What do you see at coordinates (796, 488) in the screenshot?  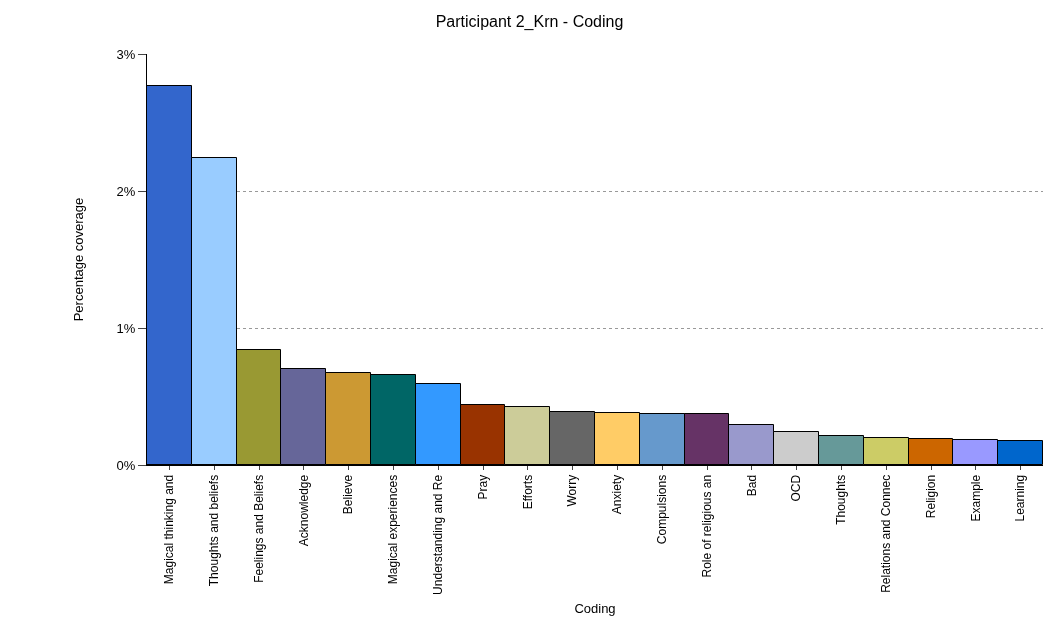 I see `x-tick-label: OCD` at bounding box center [796, 488].